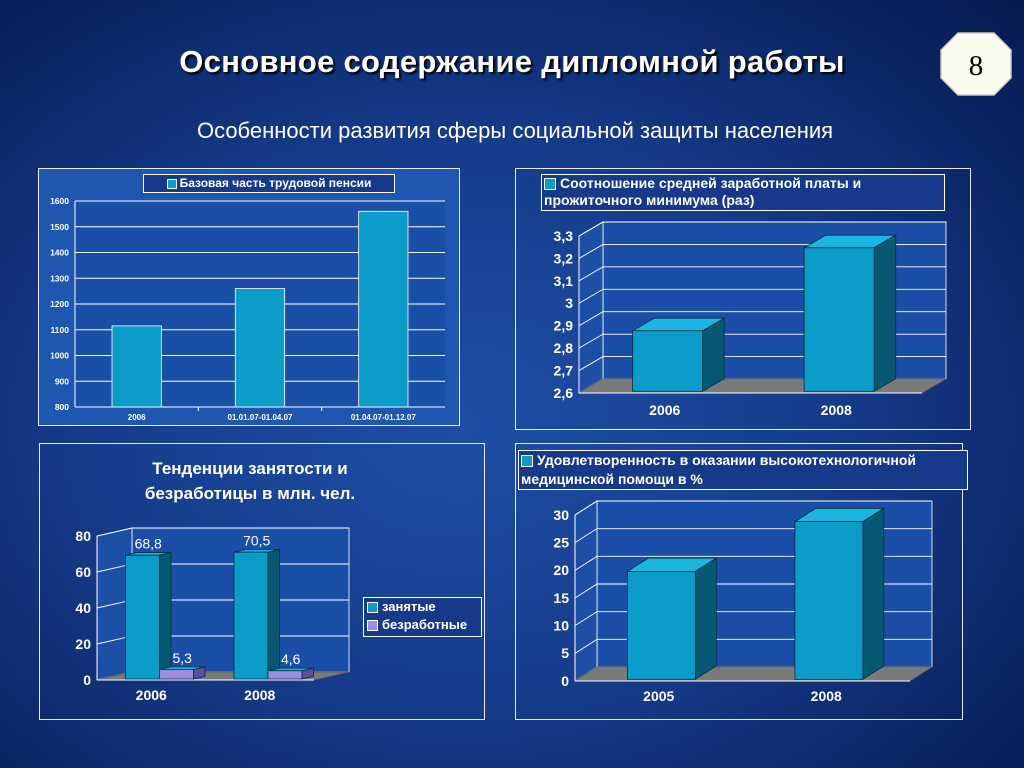 This screenshot has width=1024, height=768. I want to click on pension-legend-label: Базовая часть трудовой пенсии, so click(275, 183).